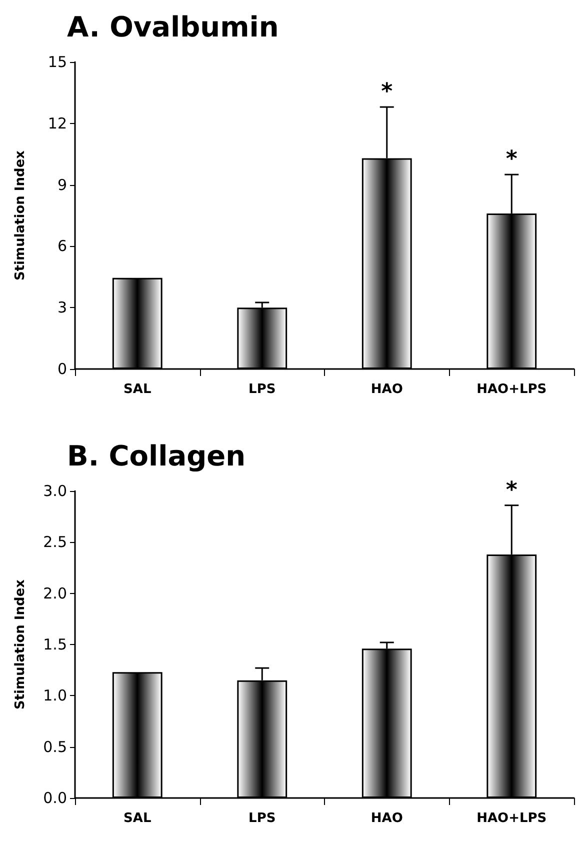 This screenshot has width=576, height=859. What do you see at coordinates (55, 645) in the screenshot?
I see `y-tick-label: 1.5` at bounding box center [55, 645].